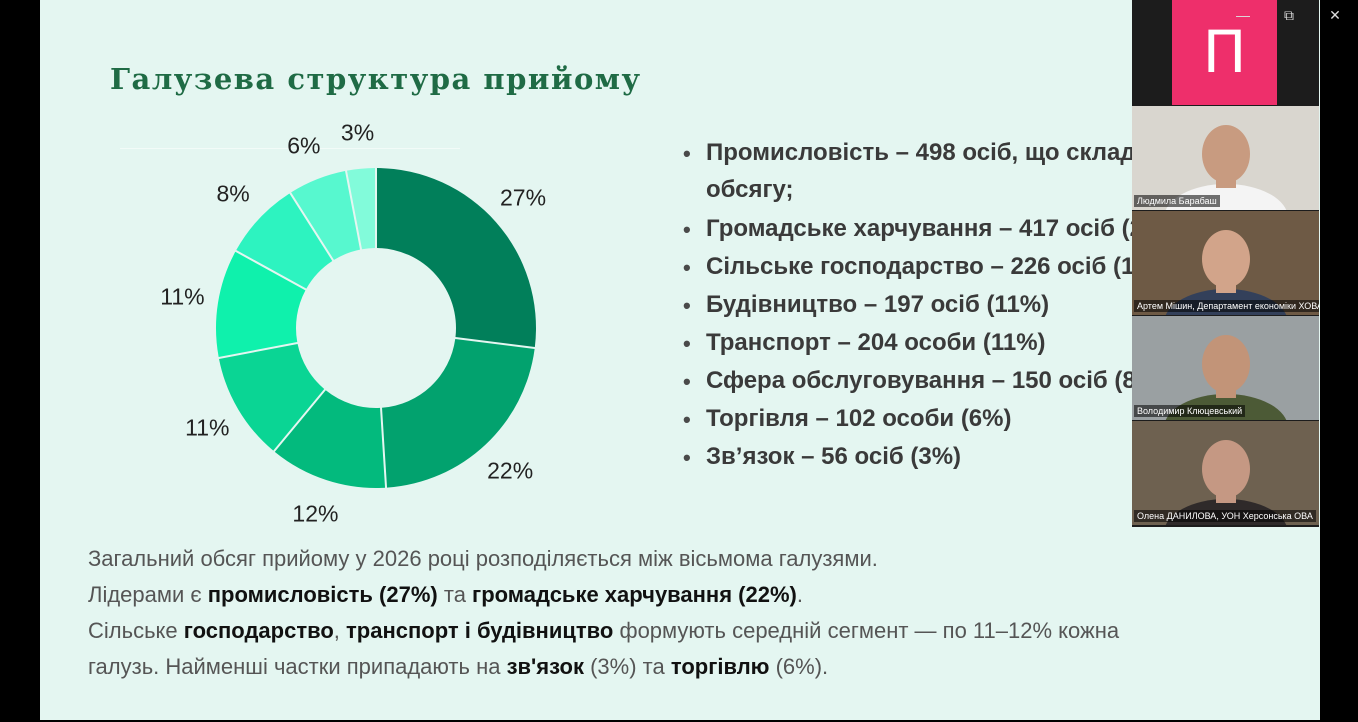 Image resolution: width=1358 pixels, height=722 pixels. I want to click on participant-tile: Людмила Барабаш, so click(1225, 158).